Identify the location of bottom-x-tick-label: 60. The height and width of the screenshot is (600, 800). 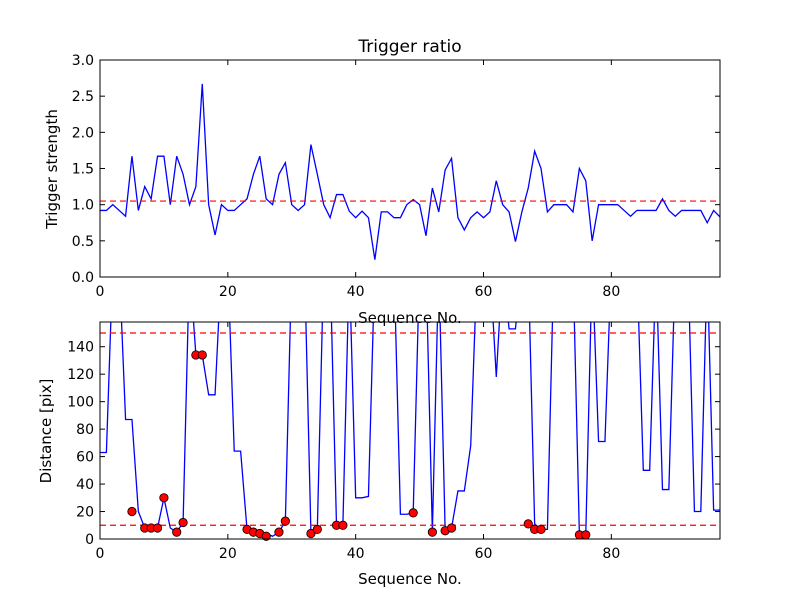
(484, 554).